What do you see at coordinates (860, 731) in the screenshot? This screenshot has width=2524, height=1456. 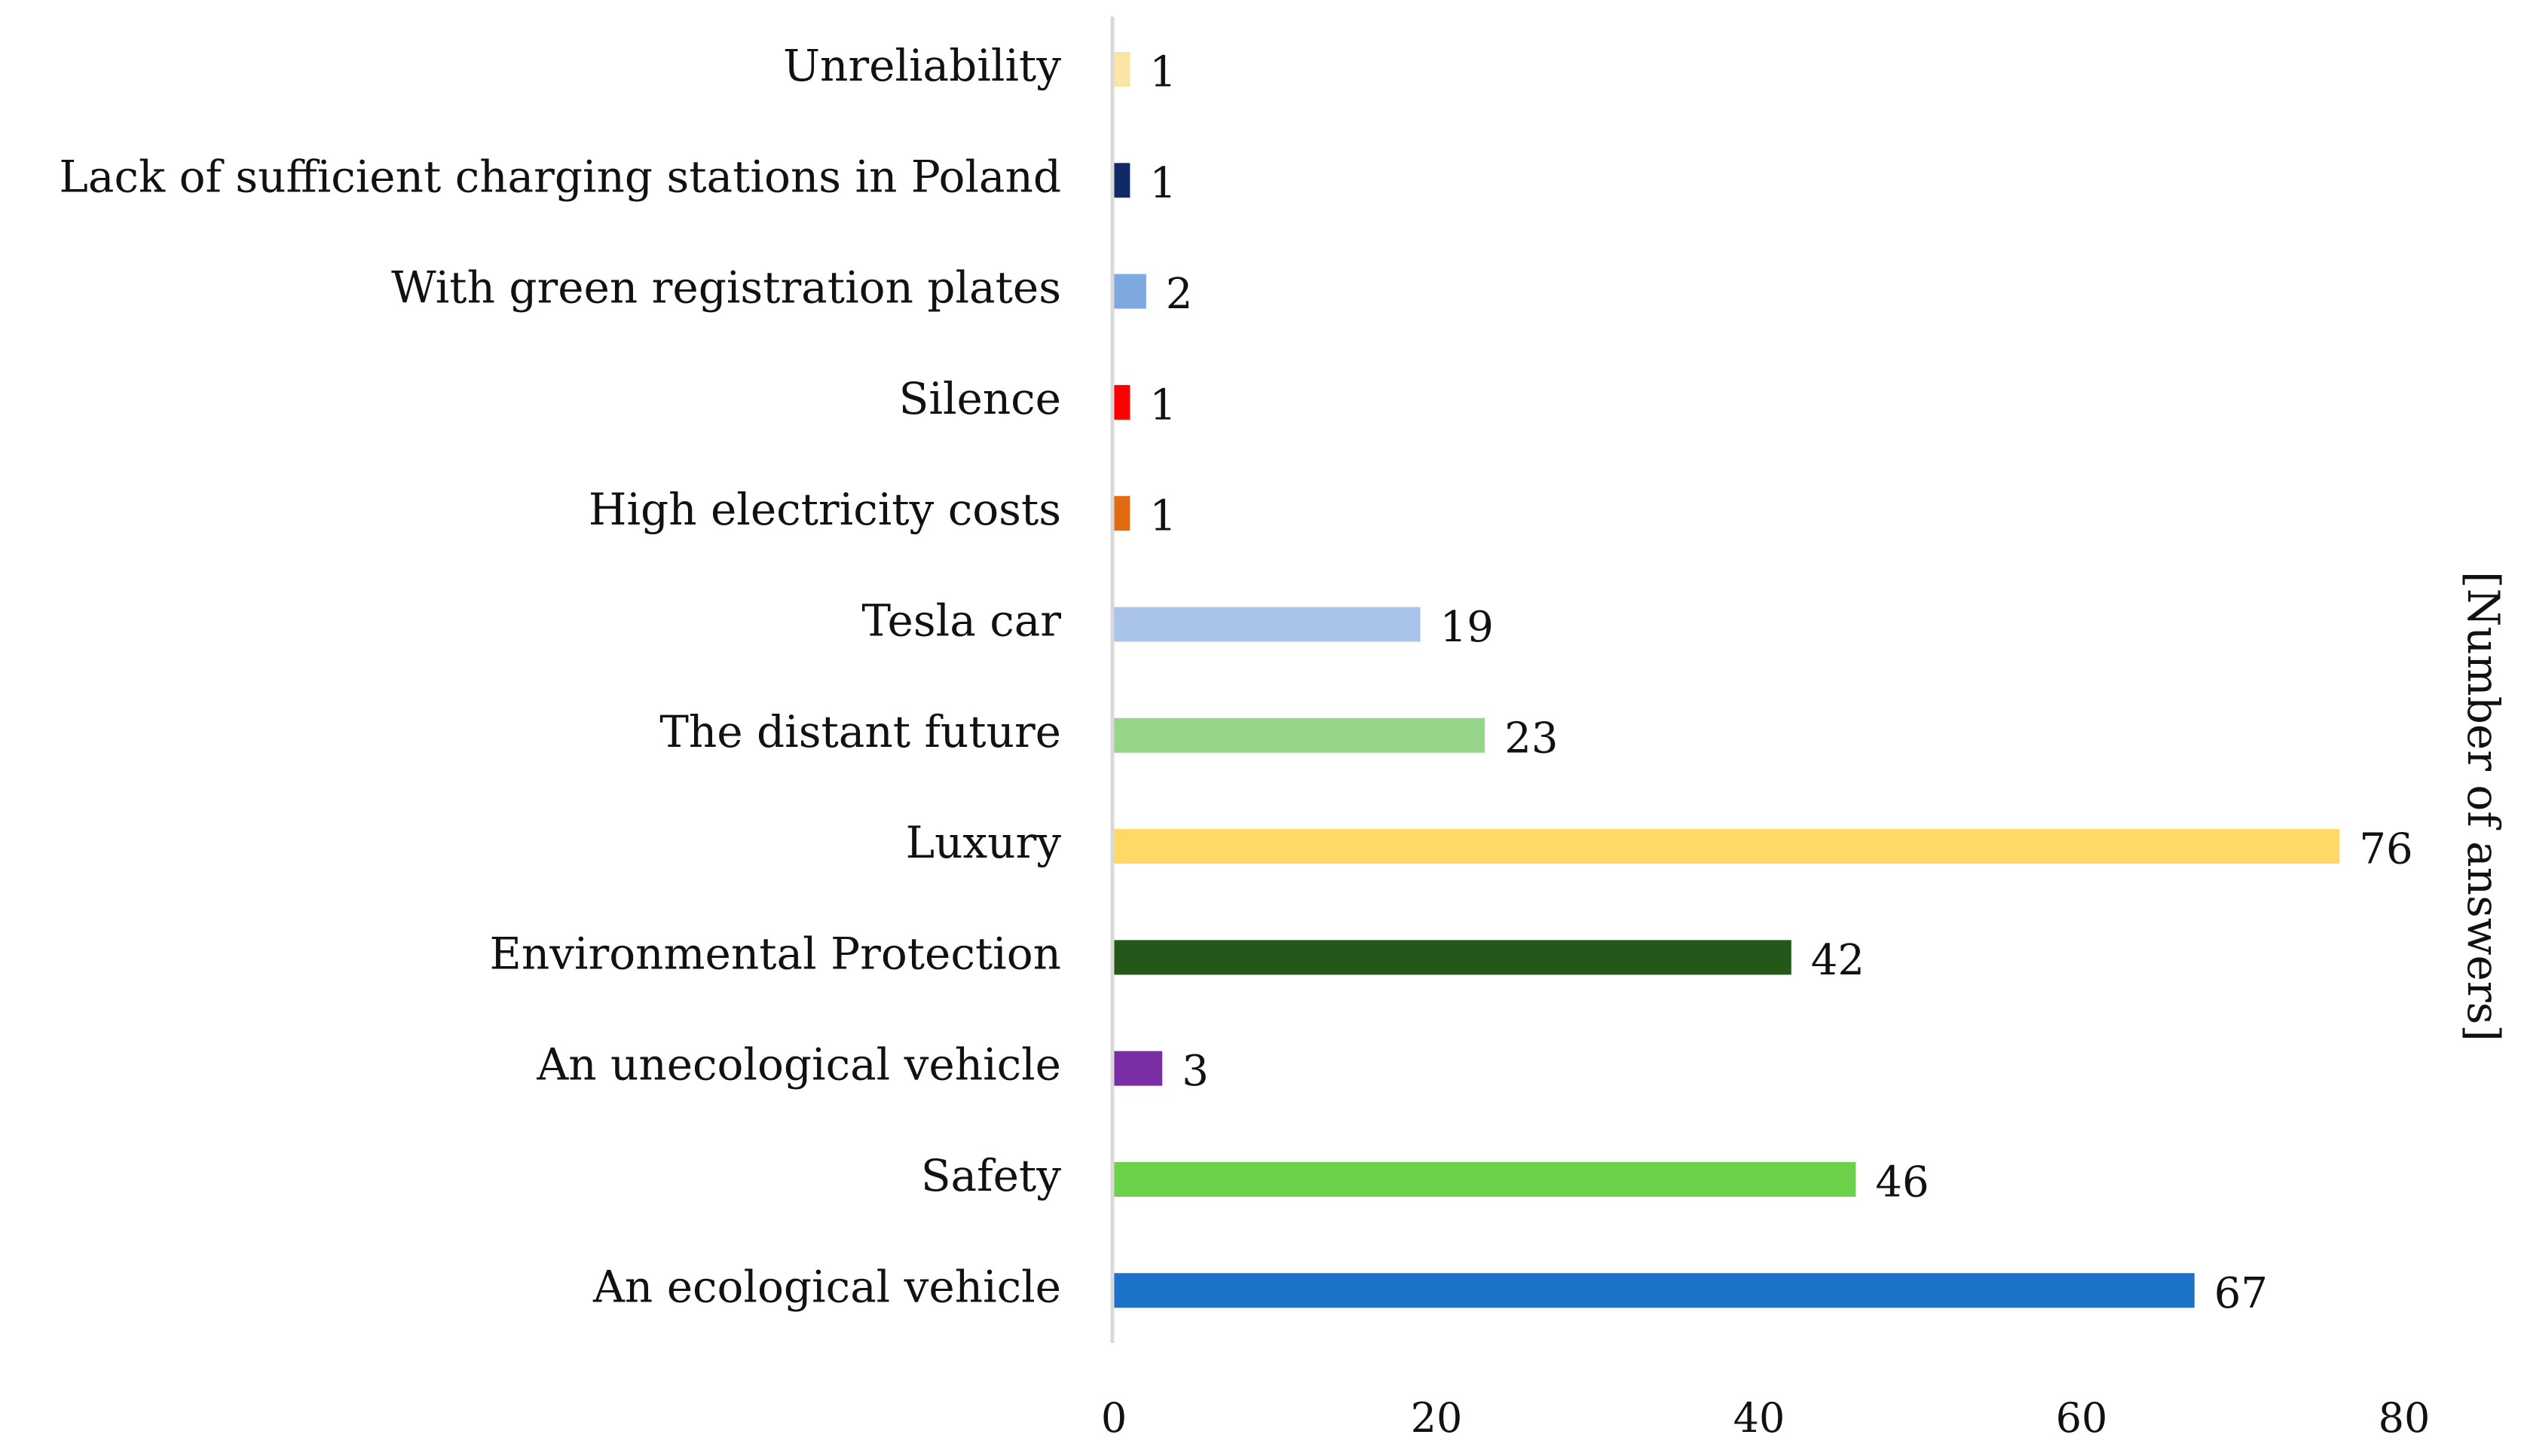 I see `category-label: The distant future` at bounding box center [860, 731].